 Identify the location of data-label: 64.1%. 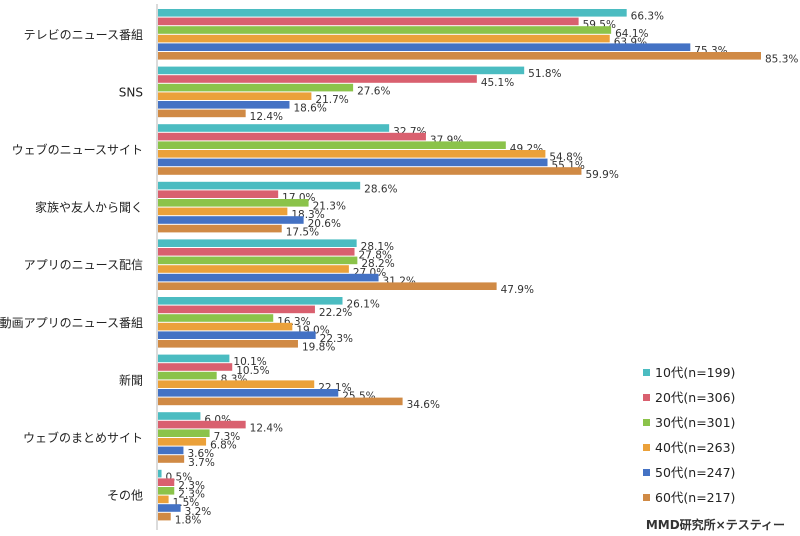
(631, 34).